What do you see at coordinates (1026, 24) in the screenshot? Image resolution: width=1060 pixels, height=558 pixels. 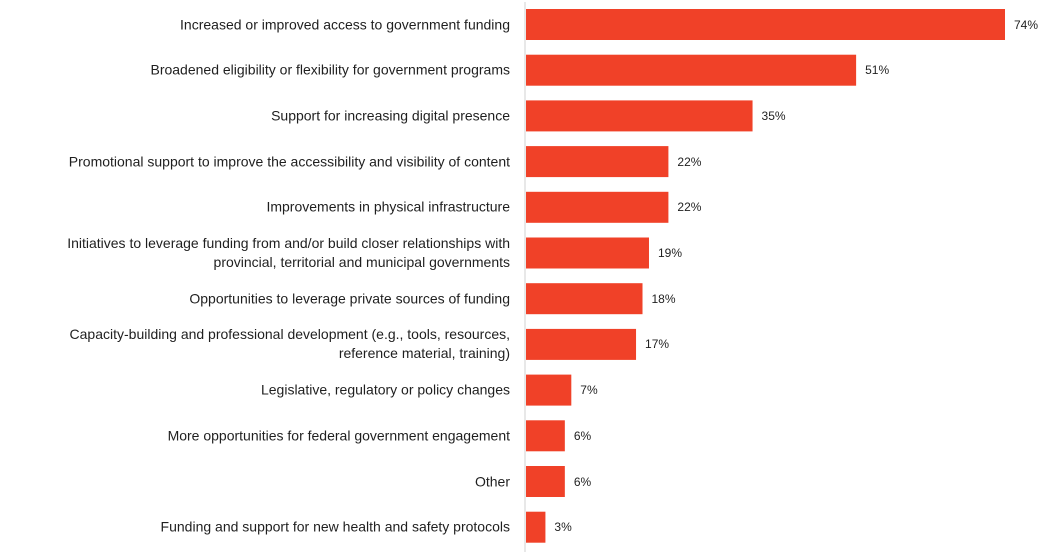 I see `value-label: 74%` at bounding box center [1026, 24].